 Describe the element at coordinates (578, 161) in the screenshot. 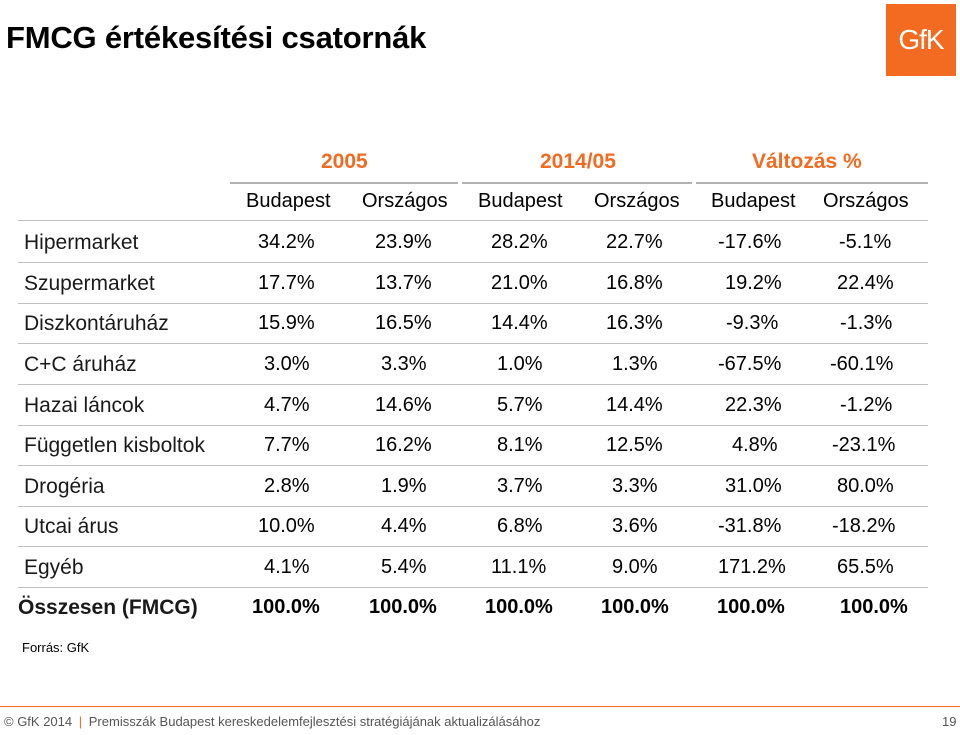

I see `group-header-2014: 2014/05` at that location.